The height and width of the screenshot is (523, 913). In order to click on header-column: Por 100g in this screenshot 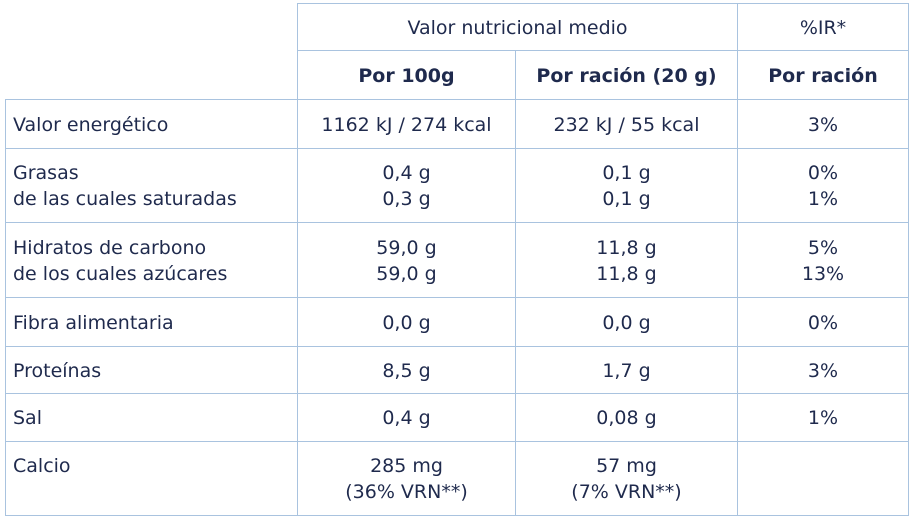, I will do `click(406, 75)`.